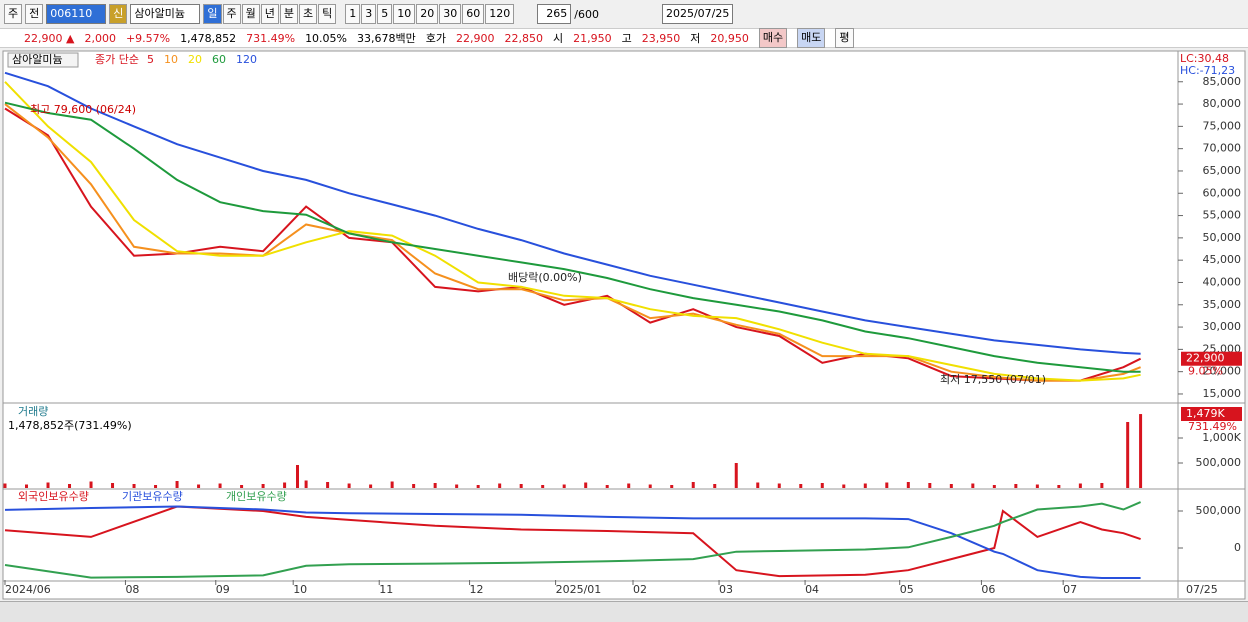 Image resolution: width=1248 pixels, height=622 pixels. What do you see at coordinates (1222, 103) in the screenshot?
I see `y-tick-label: 80,000` at bounding box center [1222, 103].